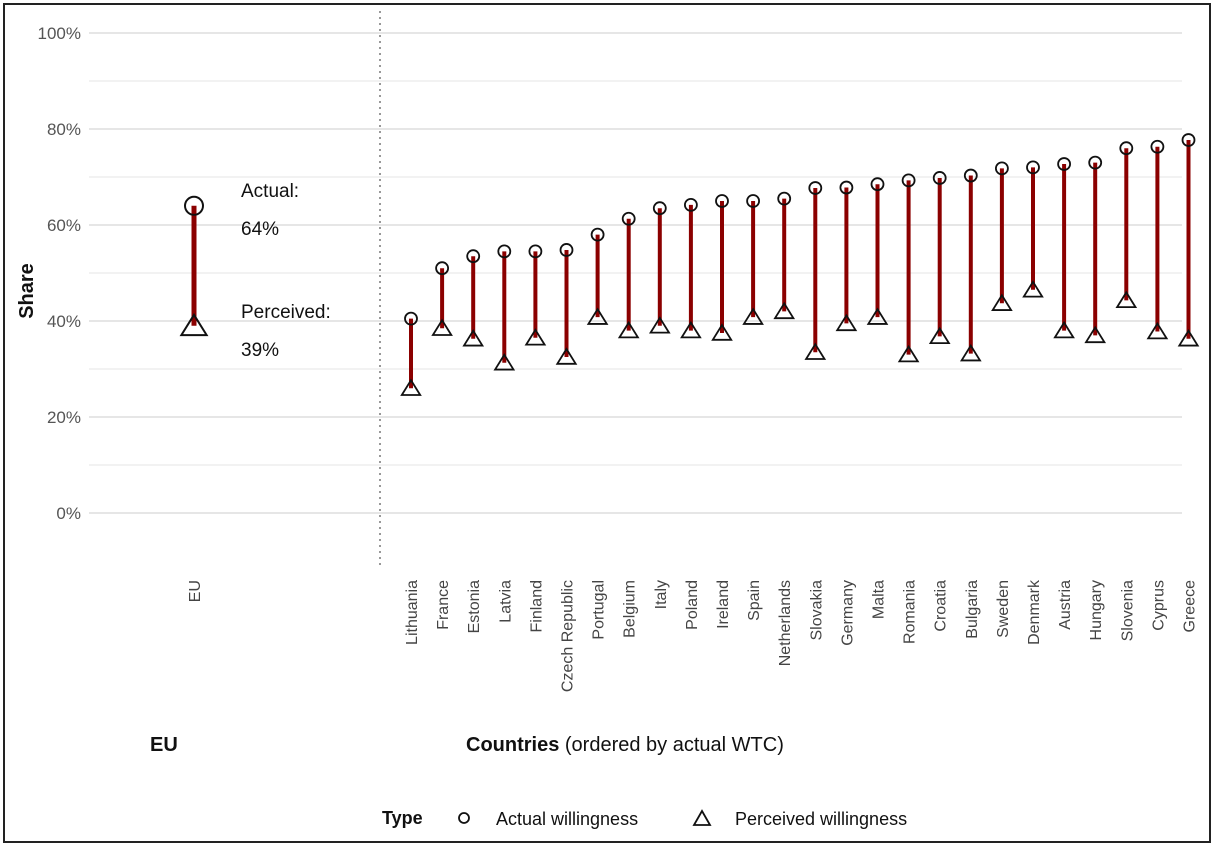  Describe the element at coordinates (464, 818) in the screenshot. I see `legend-actual-marker` at that location.